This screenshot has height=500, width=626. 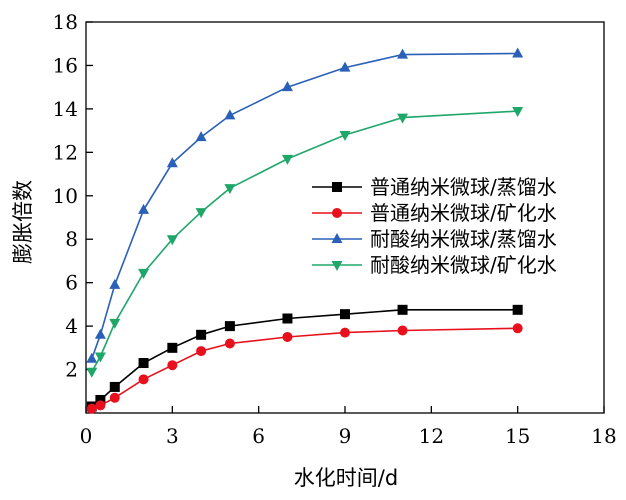 I want to click on legend-label: 耐酸纳米微球/矿化水, so click(x=463, y=265).